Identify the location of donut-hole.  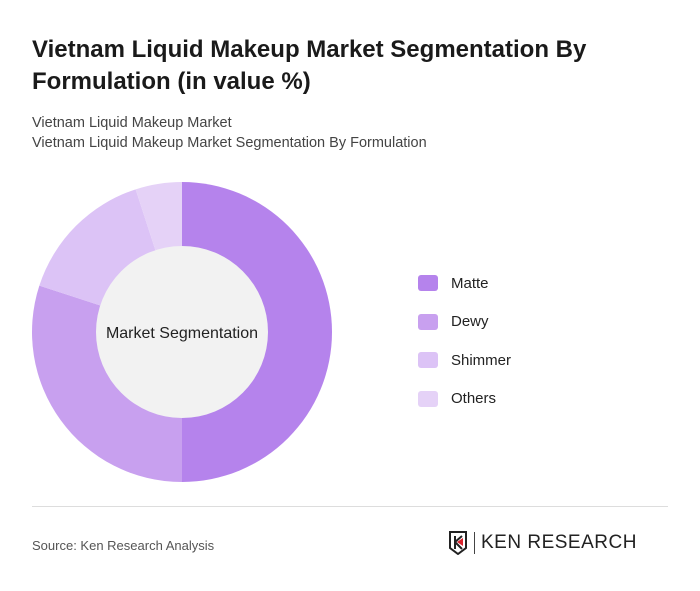
(182, 332).